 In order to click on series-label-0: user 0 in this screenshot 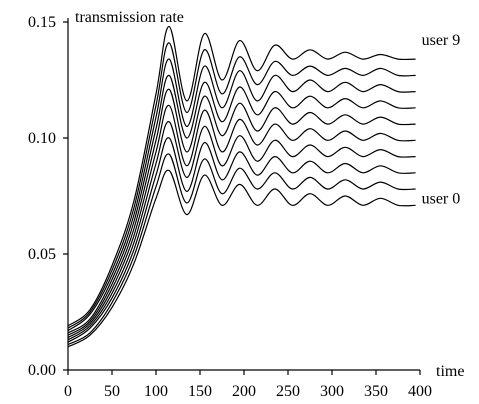, I will do `click(441, 198)`.